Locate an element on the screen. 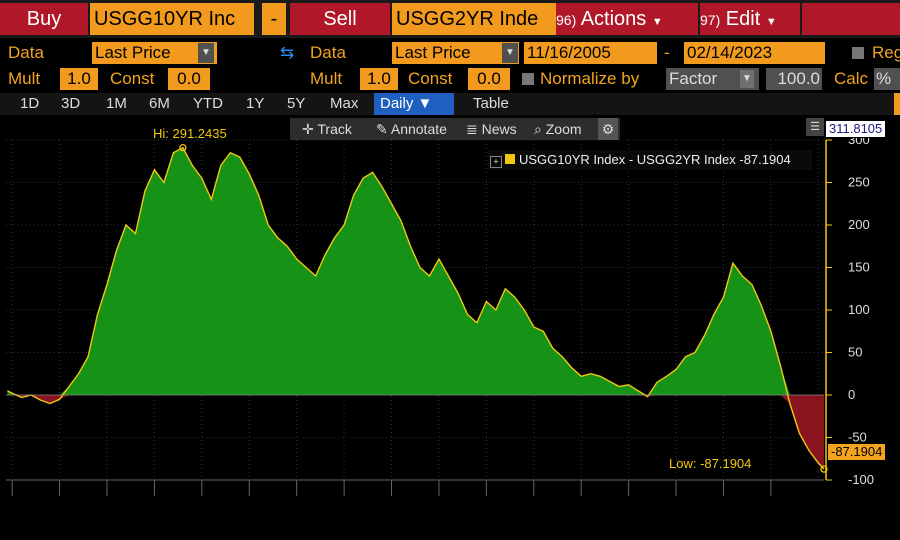  end-date-field: 02/14/2023 is located at coordinates (754, 53).